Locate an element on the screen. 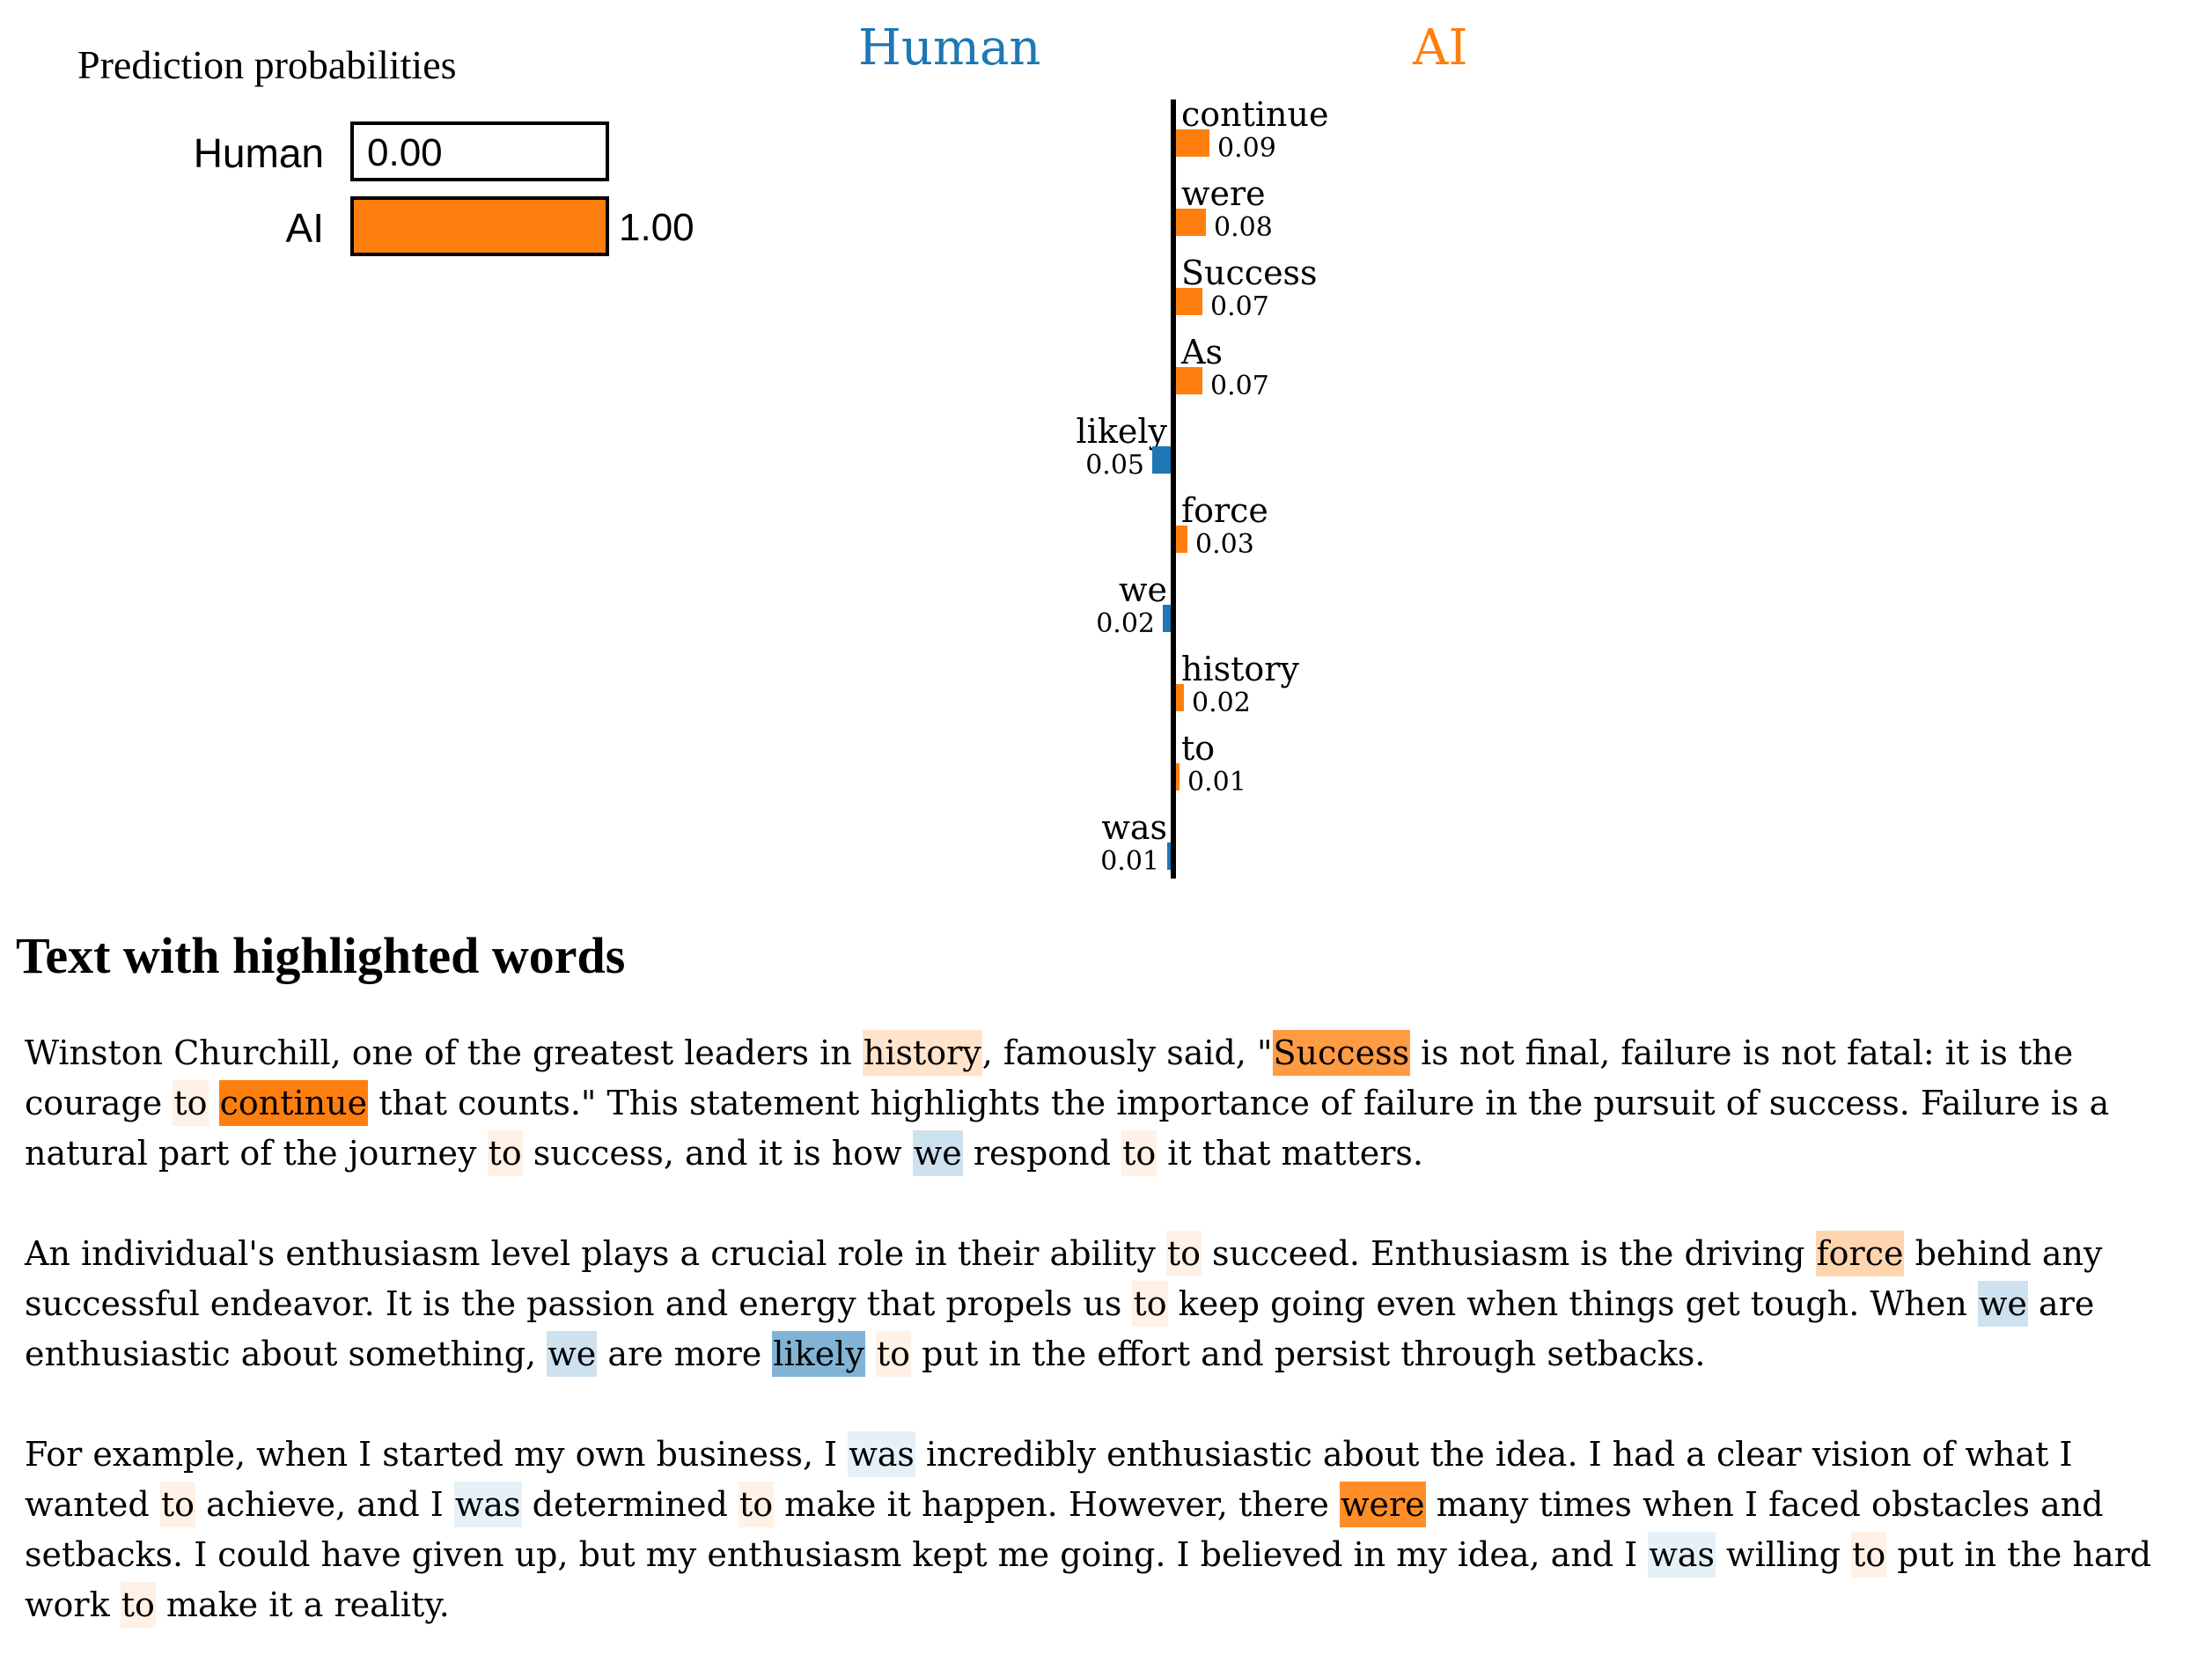  chart-axis-line is located at coordinates (1174, 489).